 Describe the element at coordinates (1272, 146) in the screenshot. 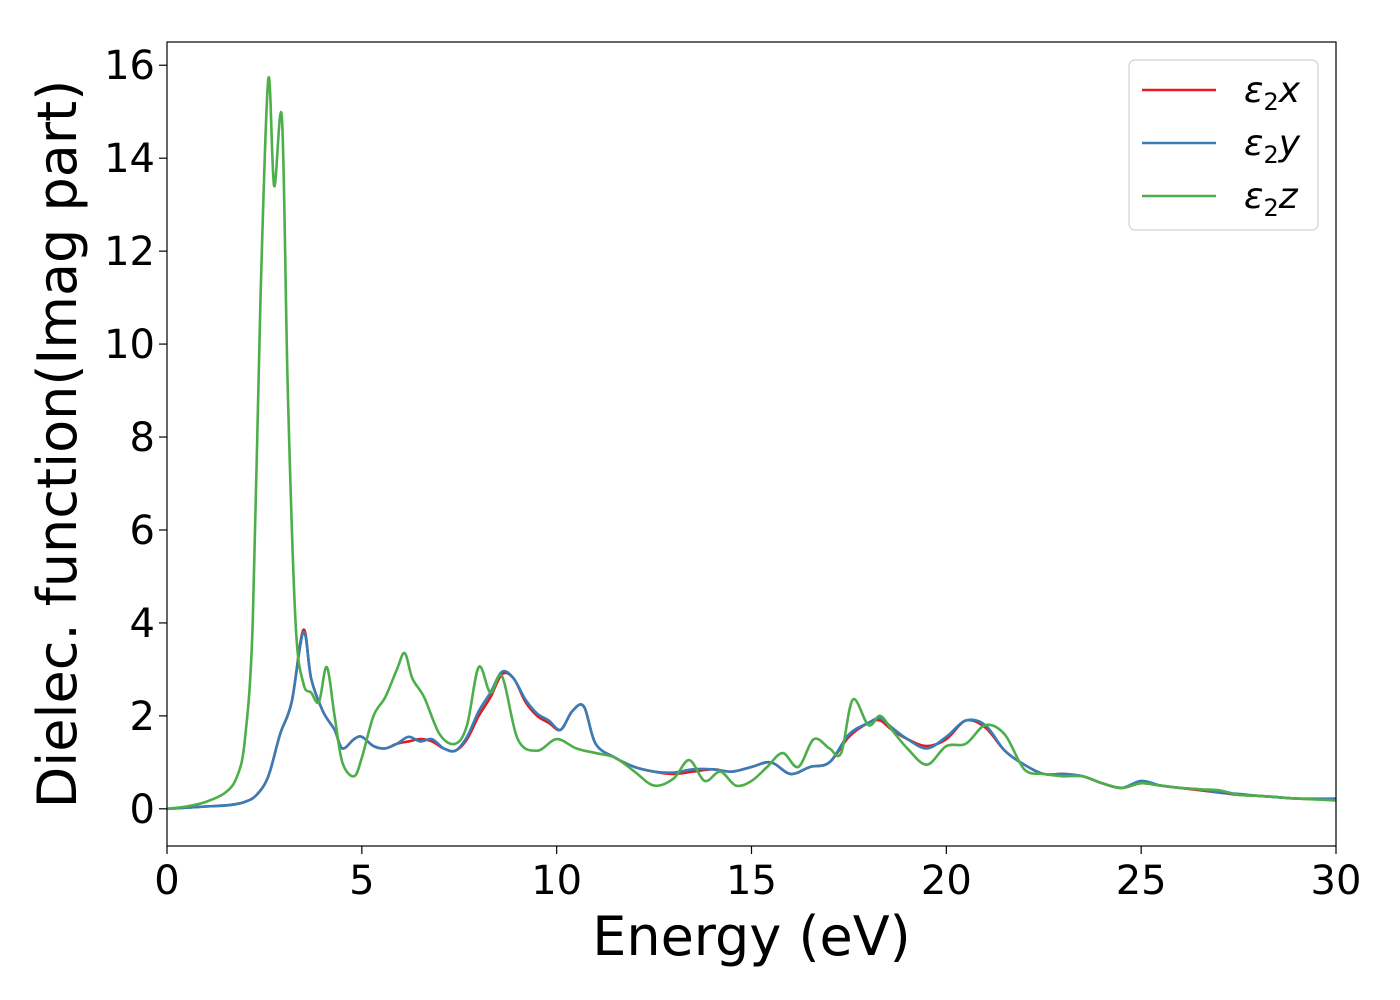

I see `legend-entry-y: ε2y` at that location.